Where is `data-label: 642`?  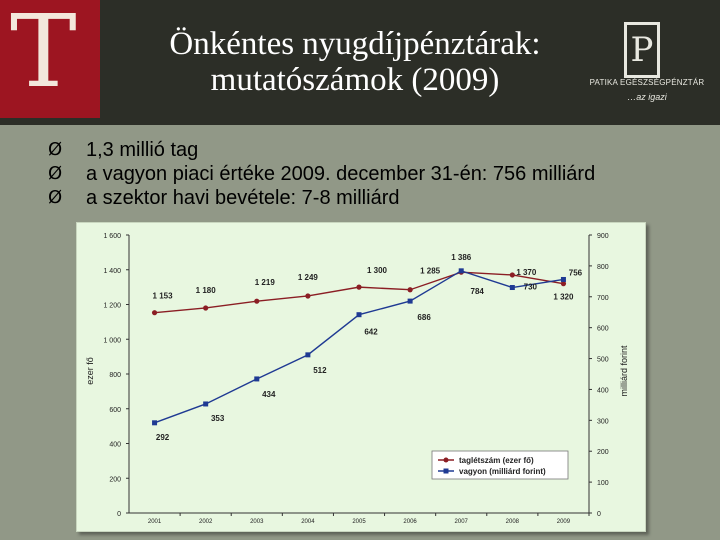
data-label: 642 is located at coordinates (371, 332).